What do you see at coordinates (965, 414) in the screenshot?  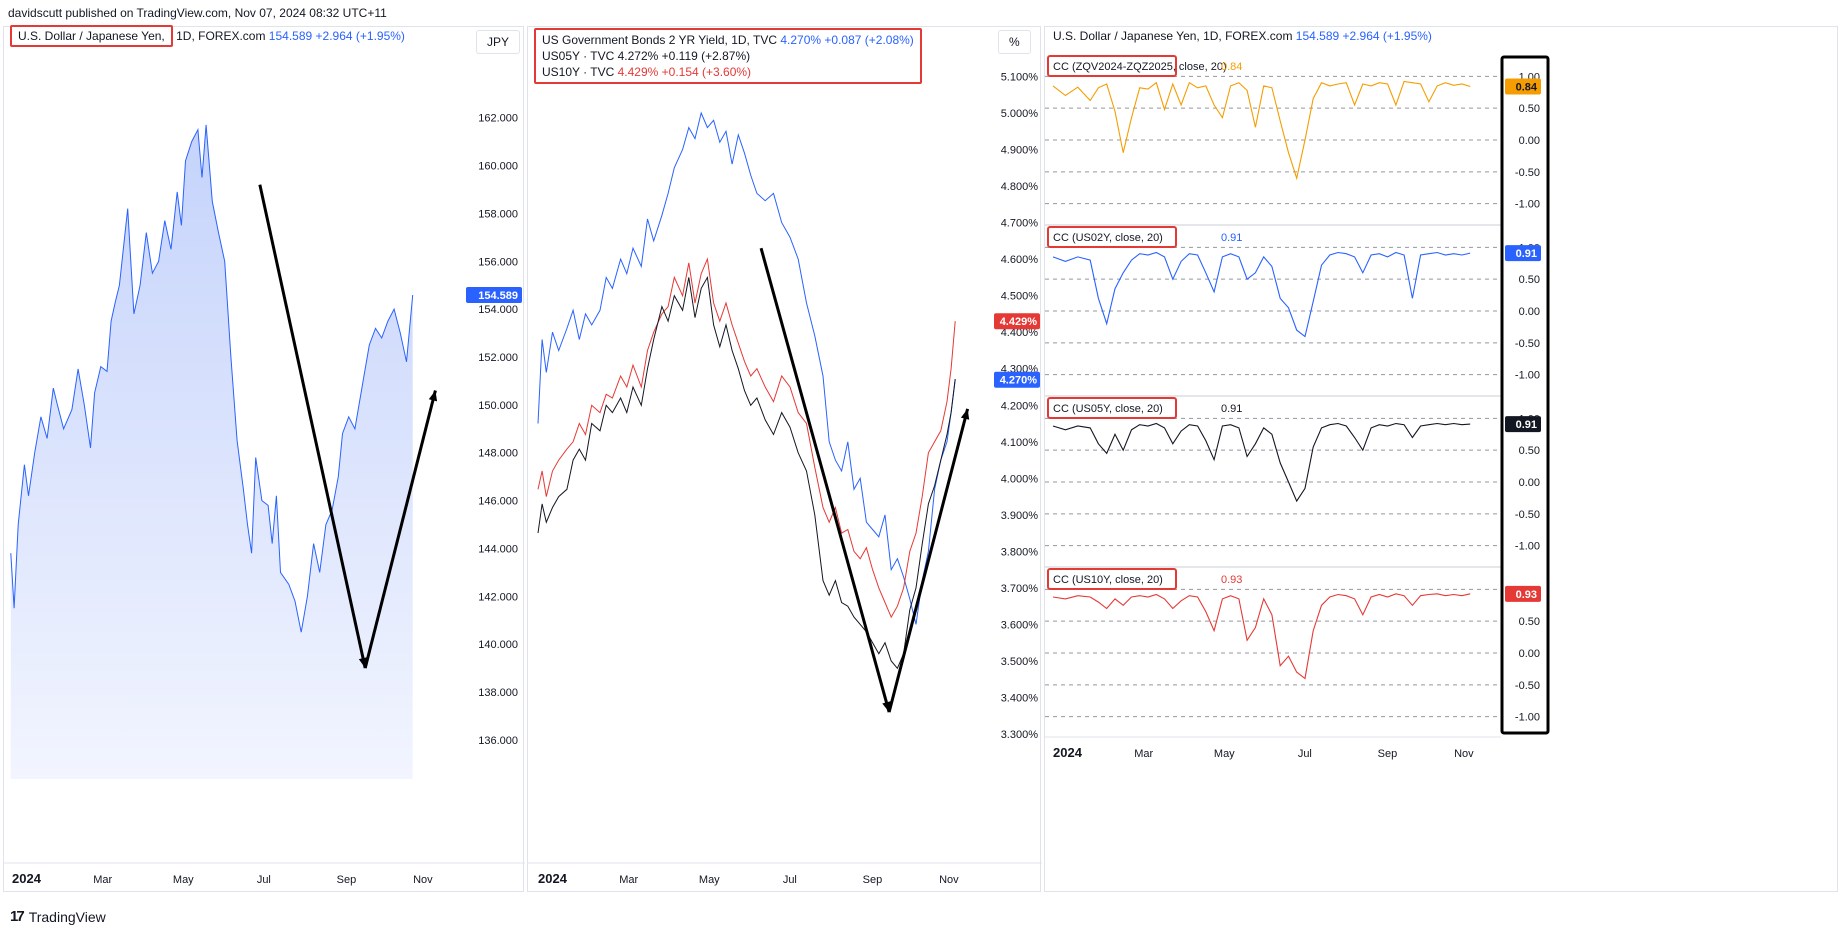 I see `yields-arrowhead` at bounding box center [965, 414].